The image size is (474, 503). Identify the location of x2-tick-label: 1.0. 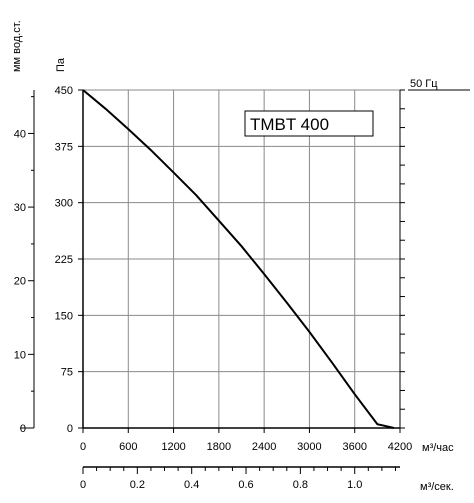
(354, 485).